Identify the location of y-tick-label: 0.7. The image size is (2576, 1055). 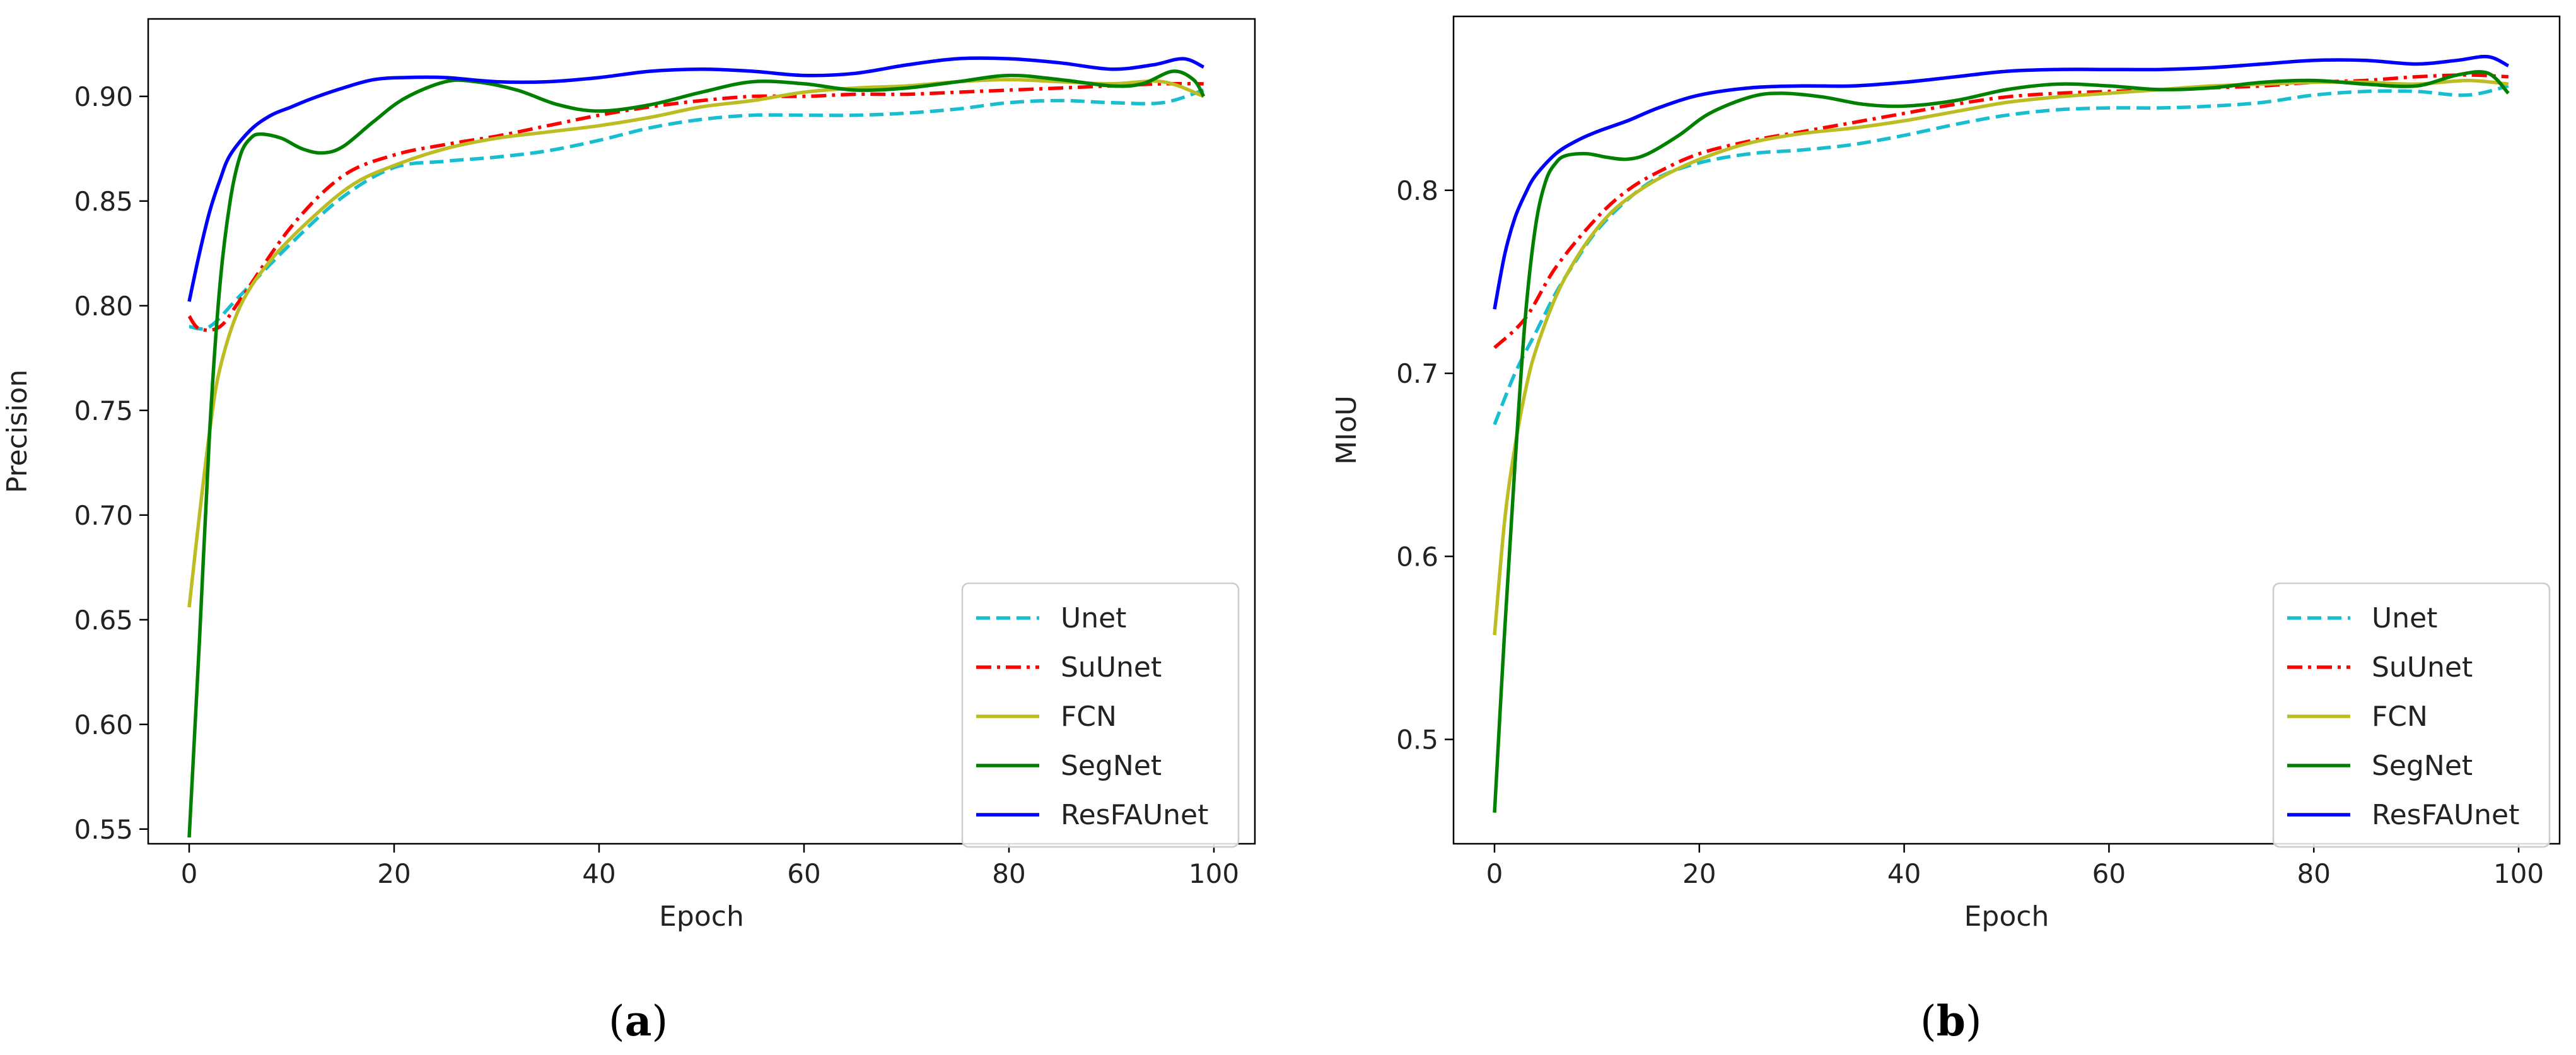
(1417, 374).